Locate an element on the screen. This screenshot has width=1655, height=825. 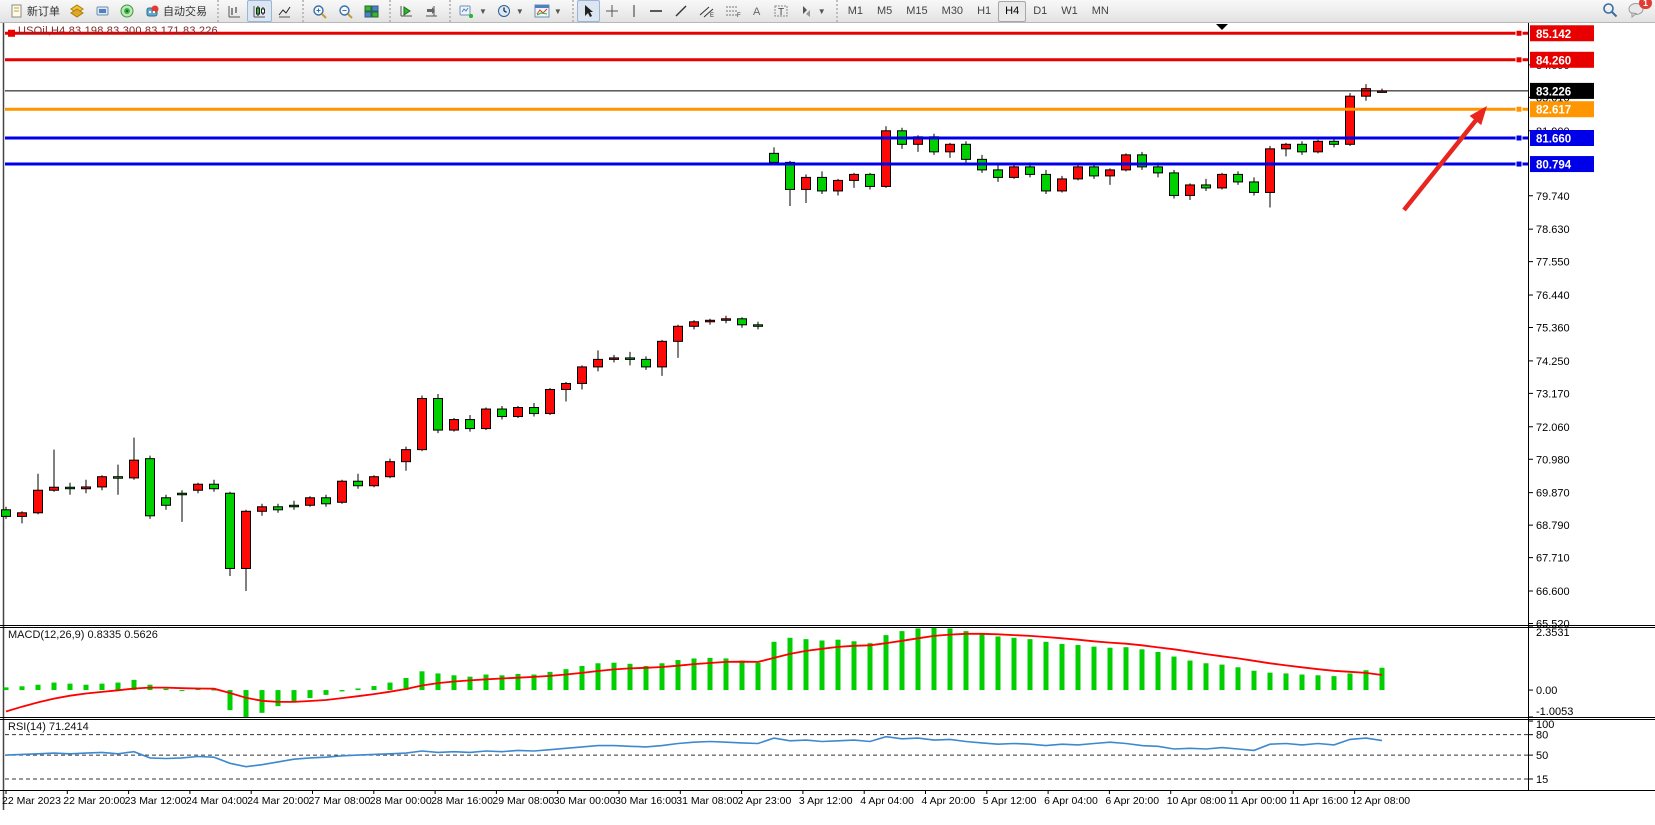
svg-text: 24 Mar 20:00 is located at coordinates (278, 801).